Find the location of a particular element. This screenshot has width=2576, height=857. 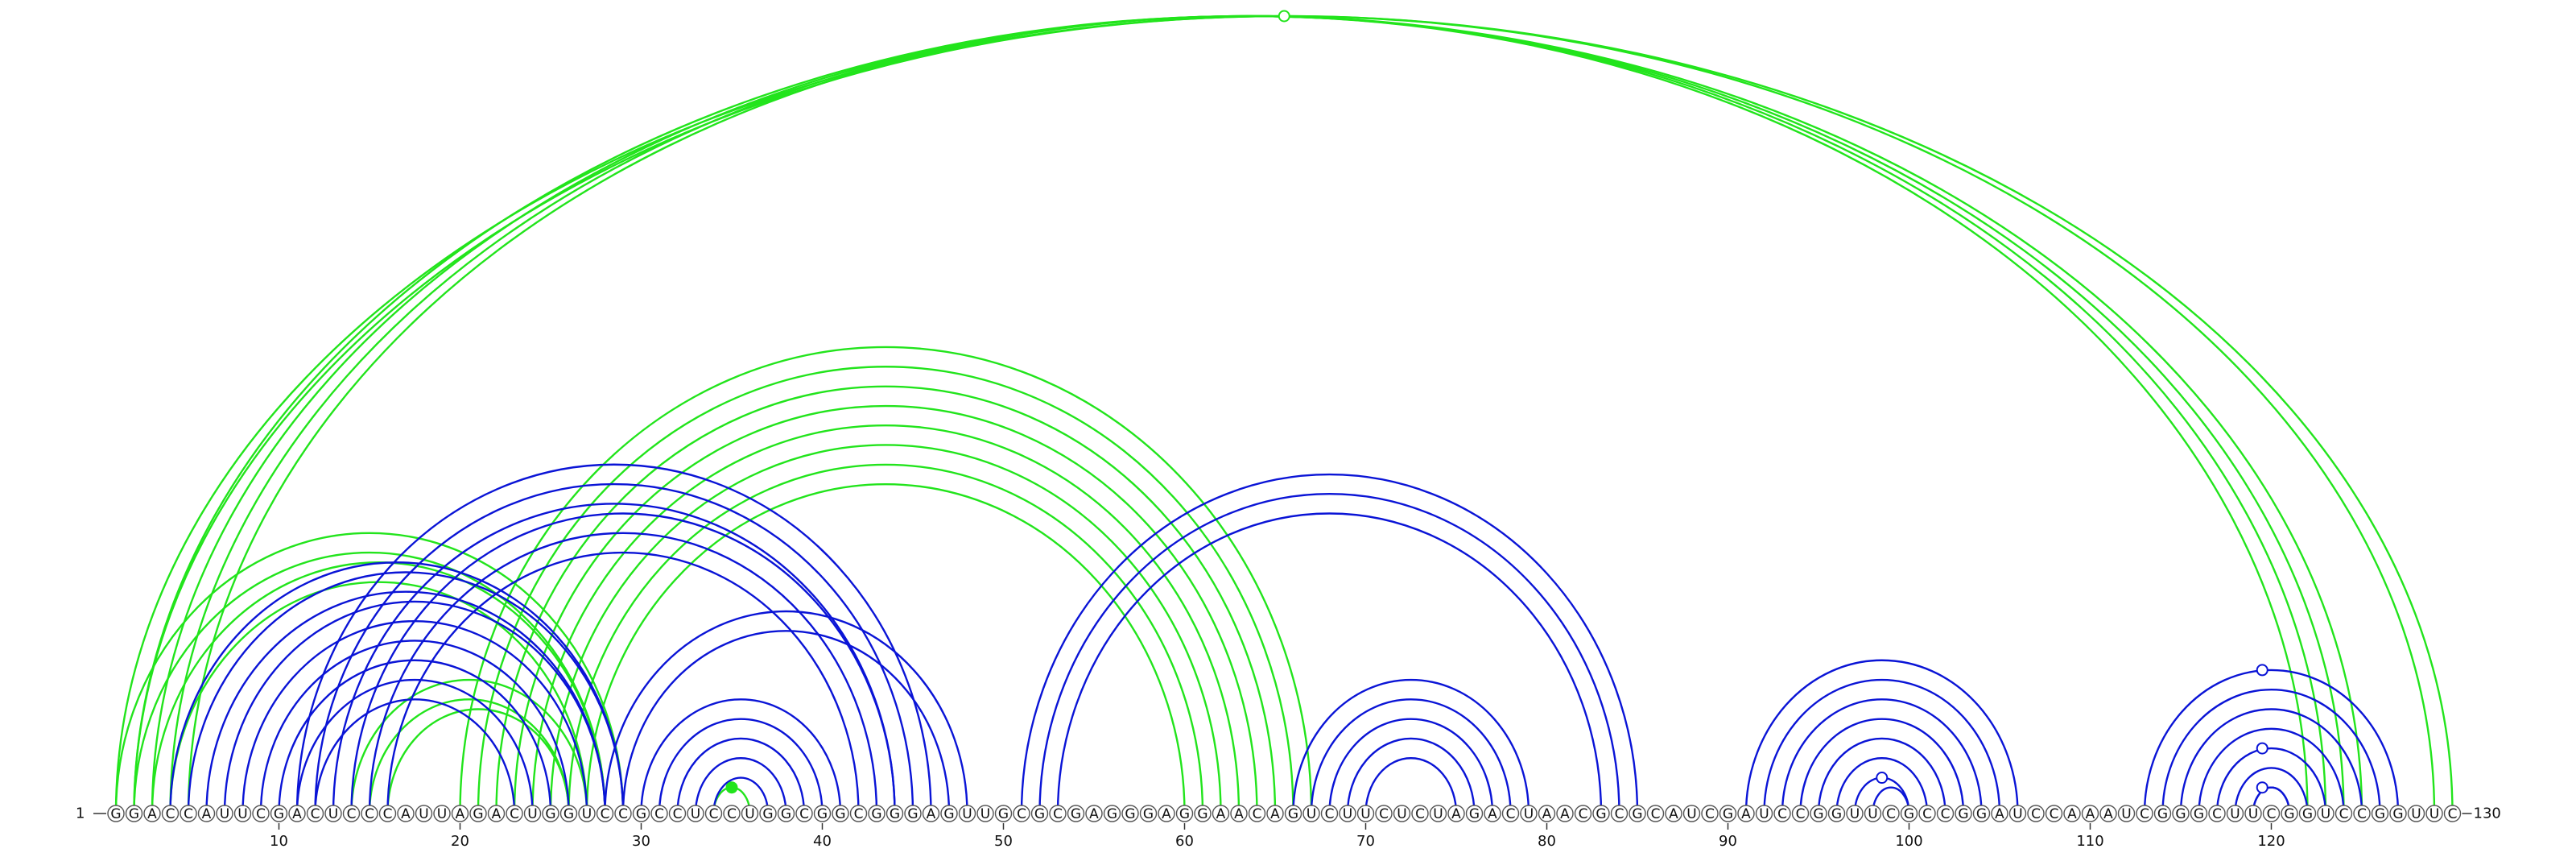

tick-label: 10 is located at coordinates (279, 841).